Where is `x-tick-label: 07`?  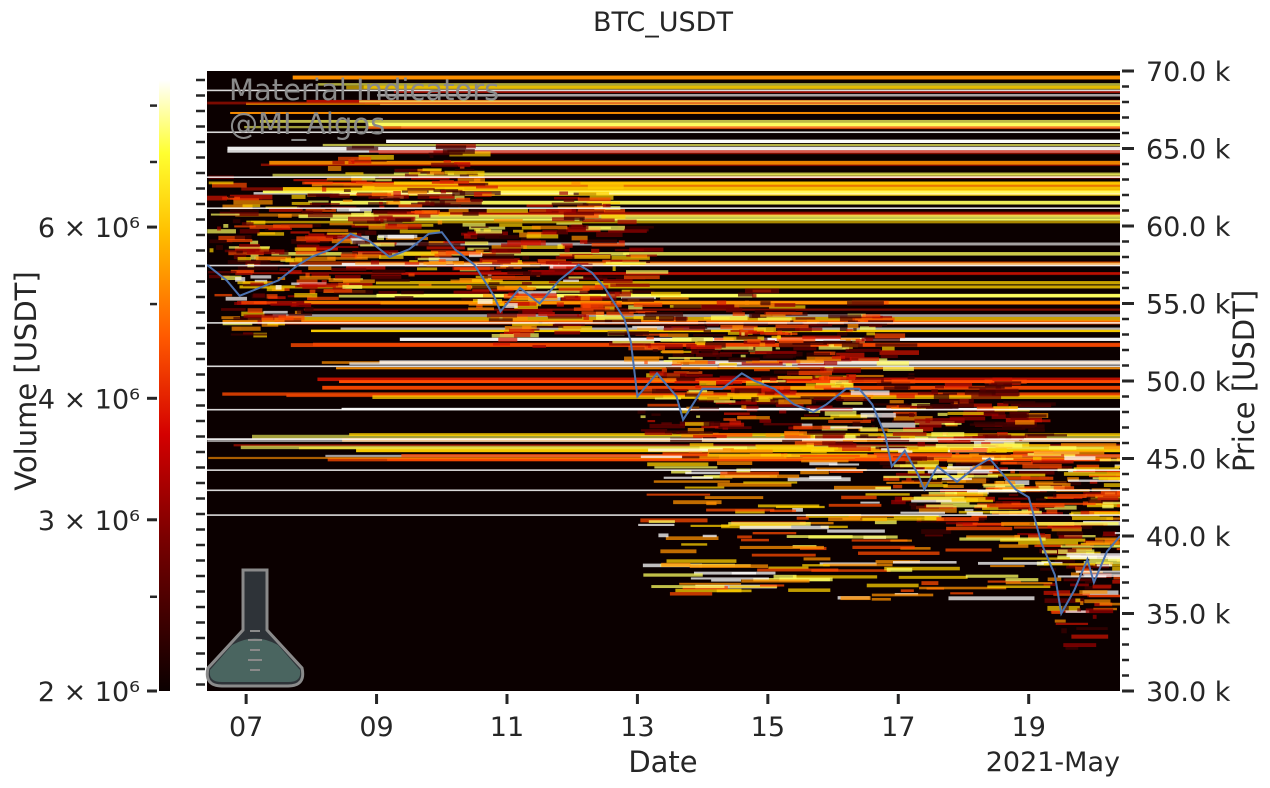
x-tick-label: 07 is located at coordinates (246, 727).